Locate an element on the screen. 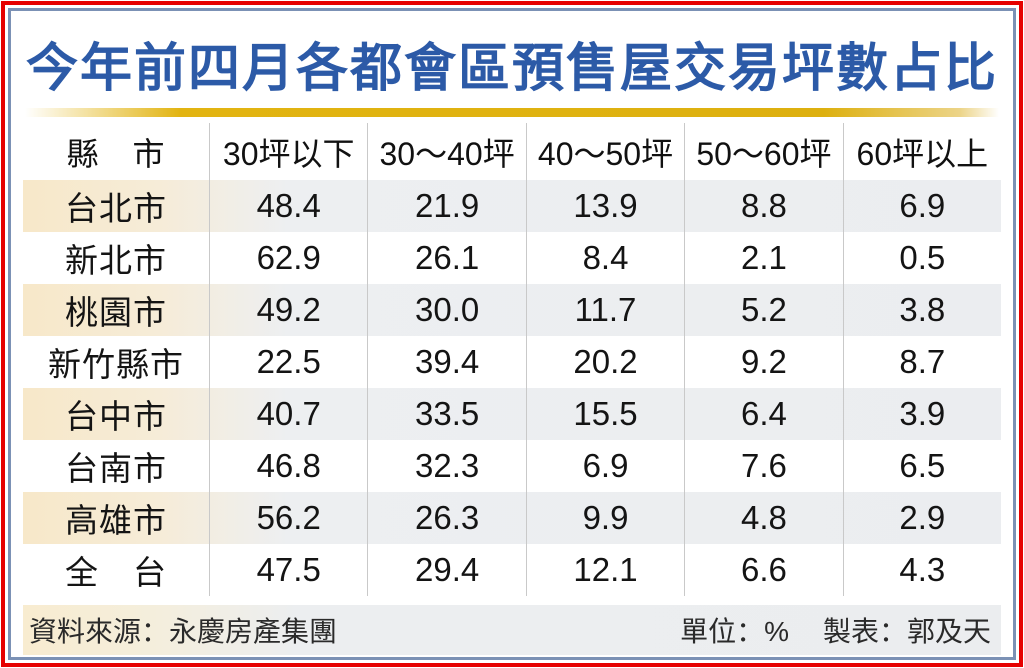 The width and height of the screenshot is (1024, 668). value-cell: 56.2 is located at coordinates (288, 518).